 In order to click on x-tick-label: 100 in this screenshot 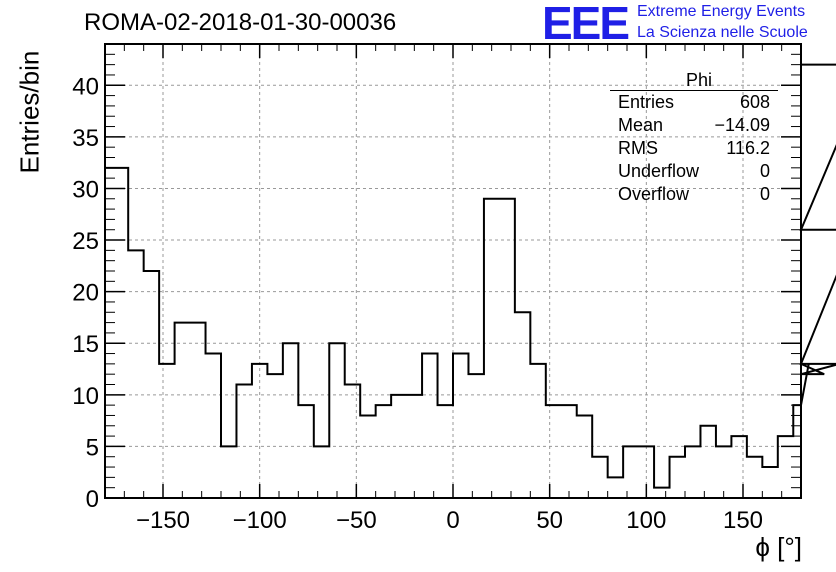, I will do `click(646, 520)`.